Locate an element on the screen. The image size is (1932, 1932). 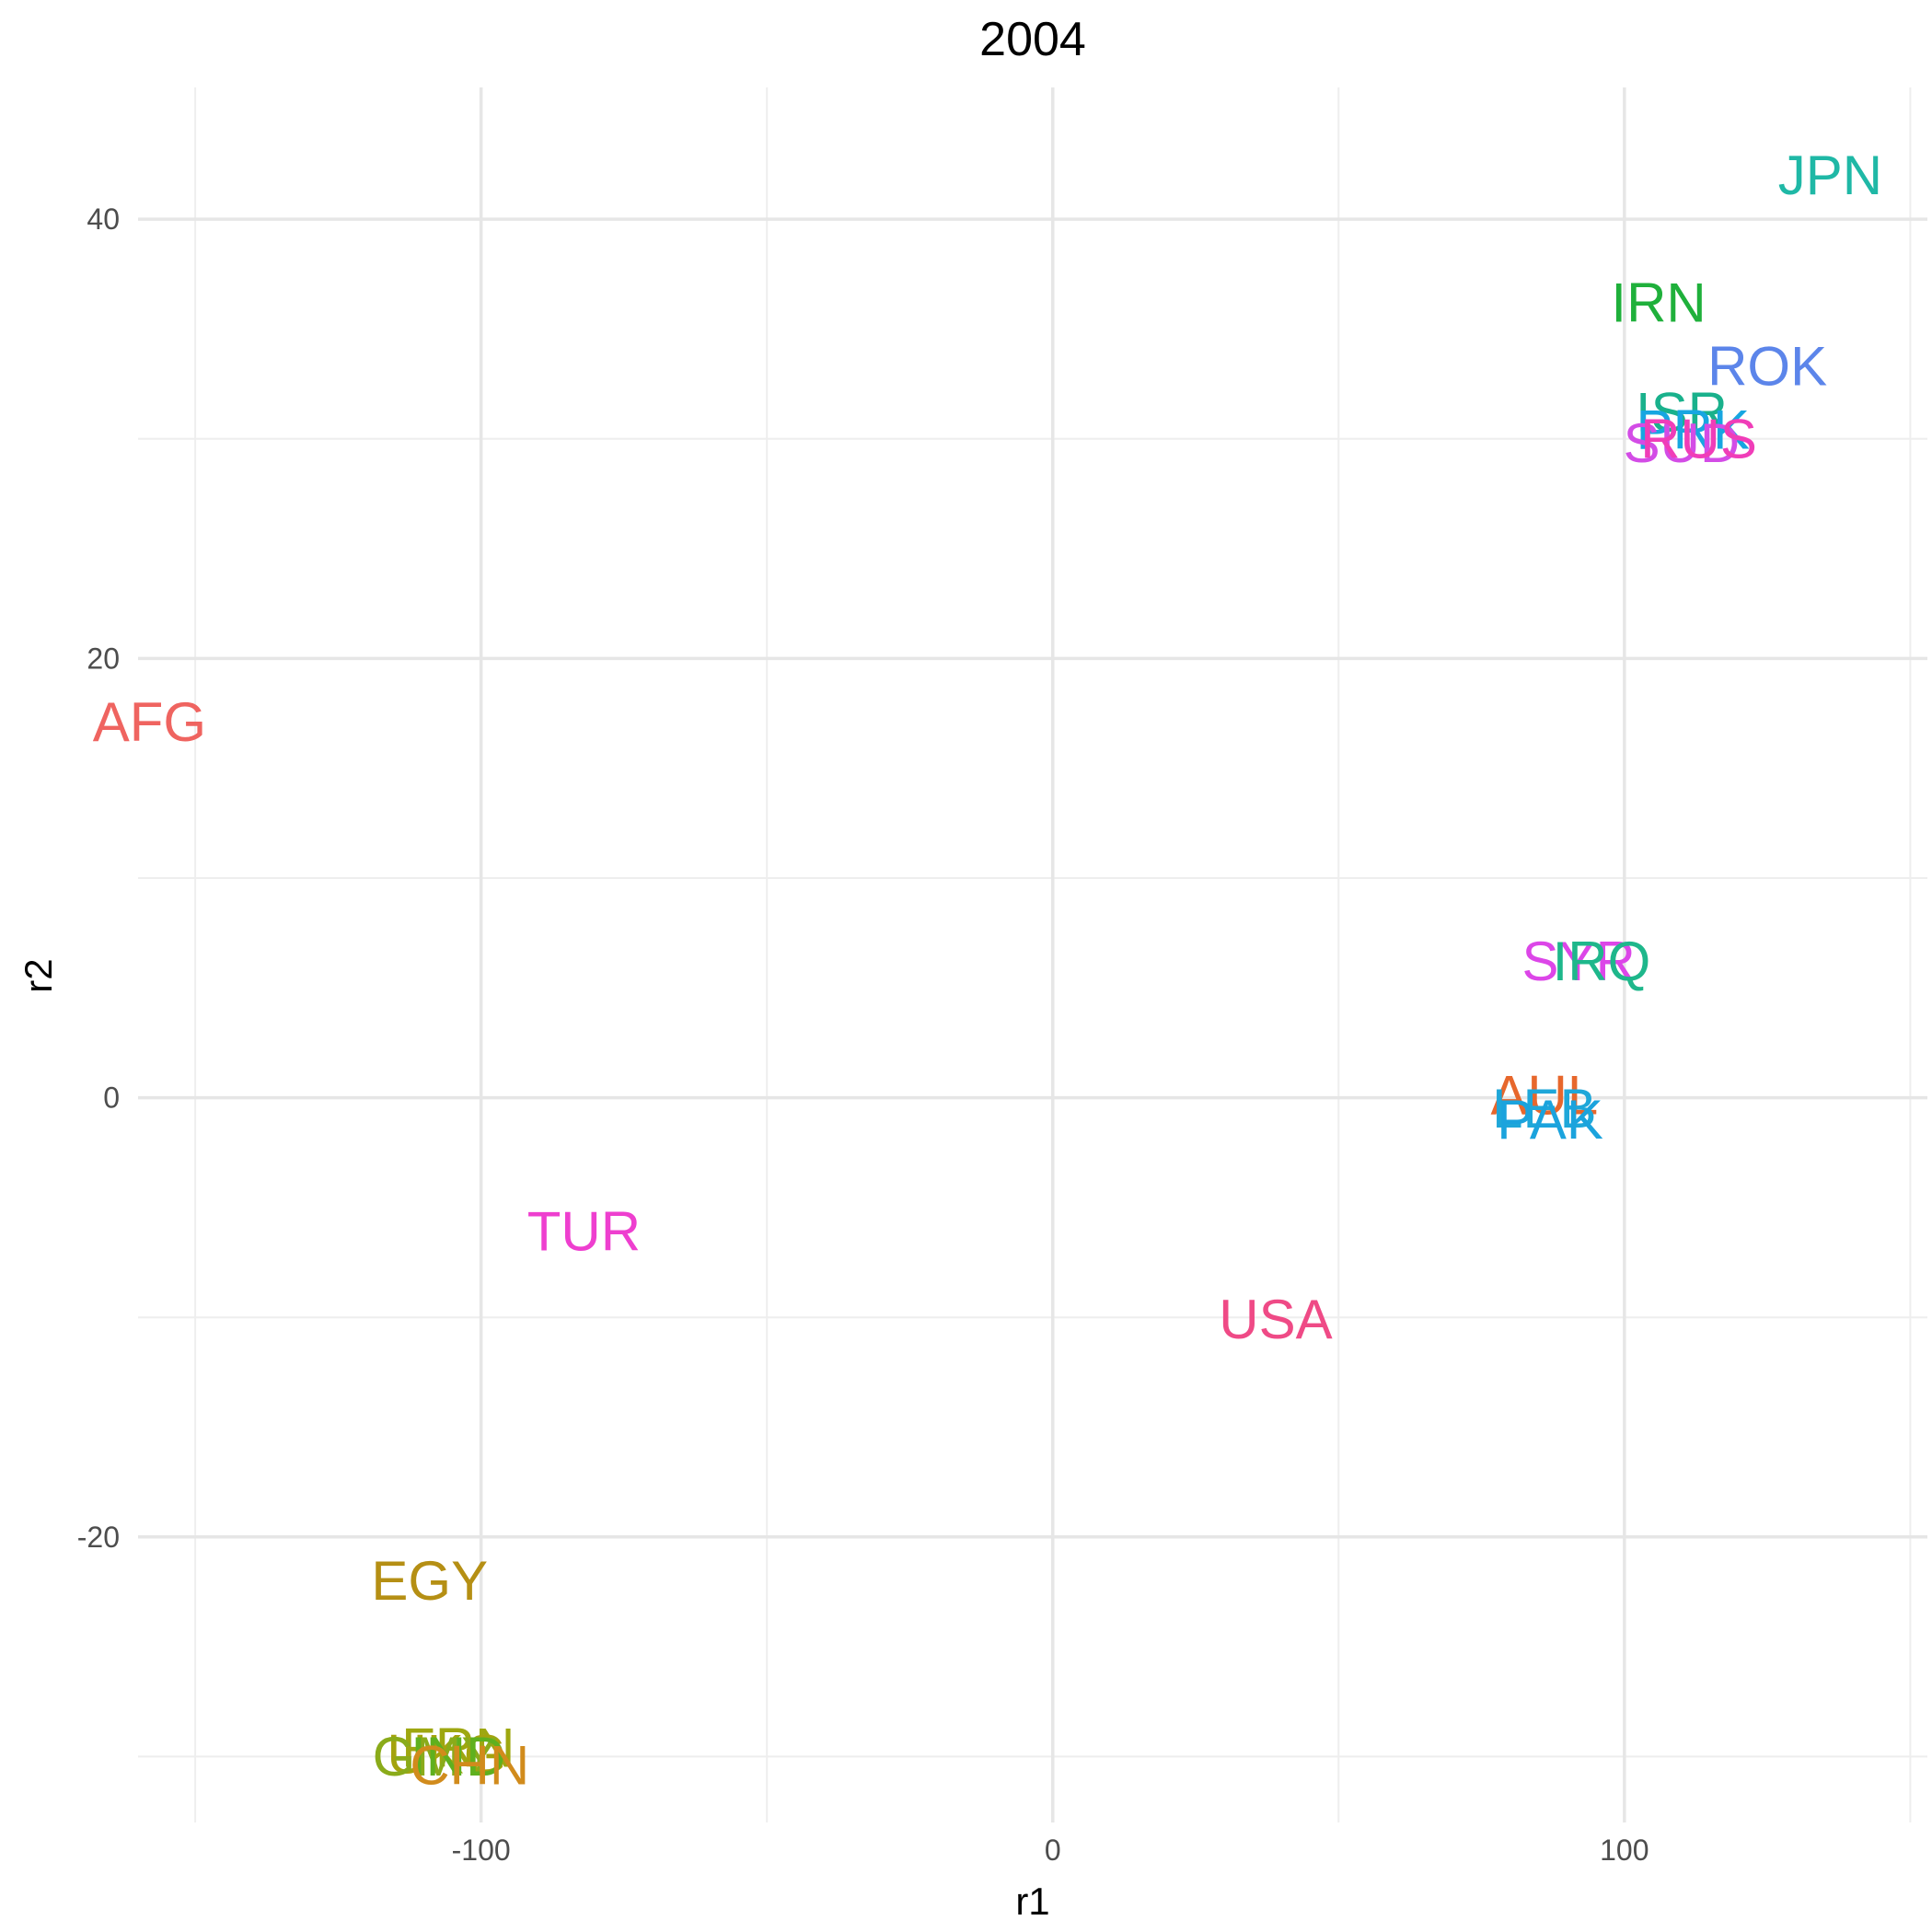
x-axis-label: r1 is located at coordinates (1032, 1902).